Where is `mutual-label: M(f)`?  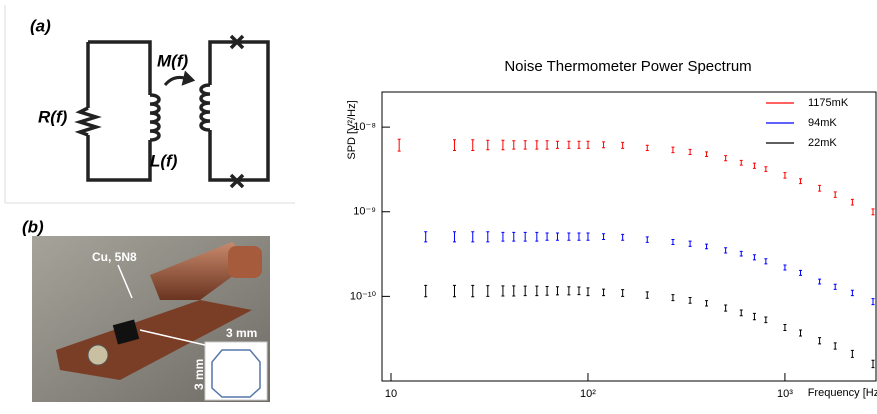 mutual-label: M(f) is located at coordinates (172, 60).